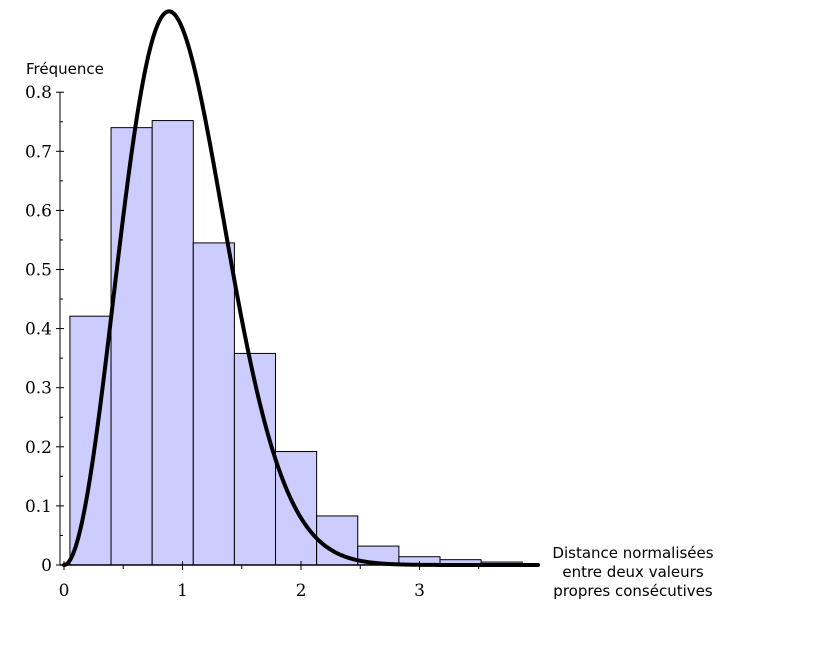 The width and height of the screenshot is (815, 657). Describe the element at coordinates (182, 591) in the screenshot. I see `x-tick-label: 1` at that location.